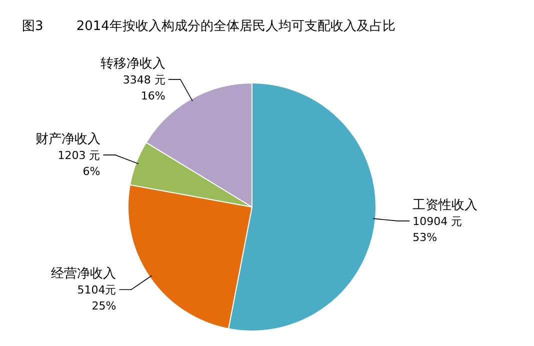 This screenshot has height=346, width=534. I want to click on data-label: 1203 元 6%, so click(79, 163).